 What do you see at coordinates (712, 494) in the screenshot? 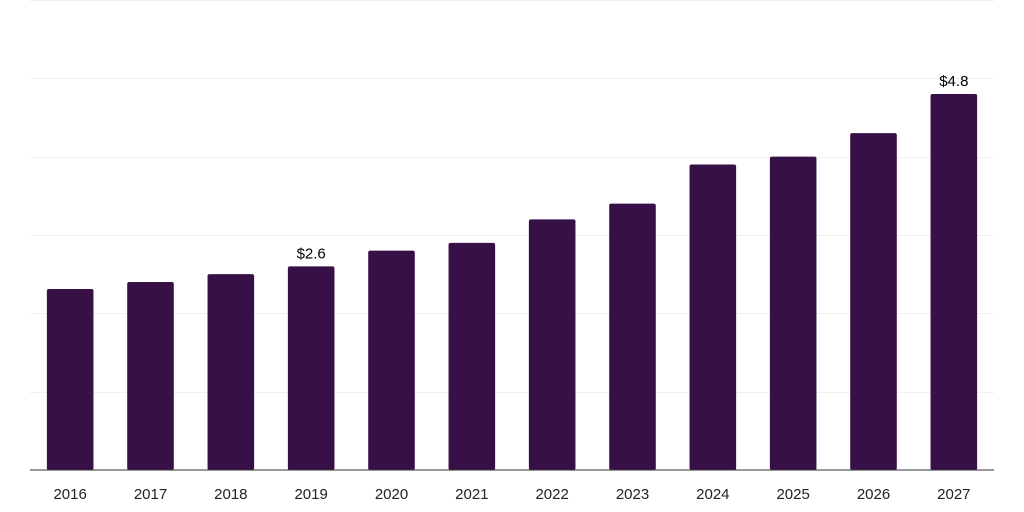
I see `x-tick-label-2024: 2024` at bounding box center [712, 494].